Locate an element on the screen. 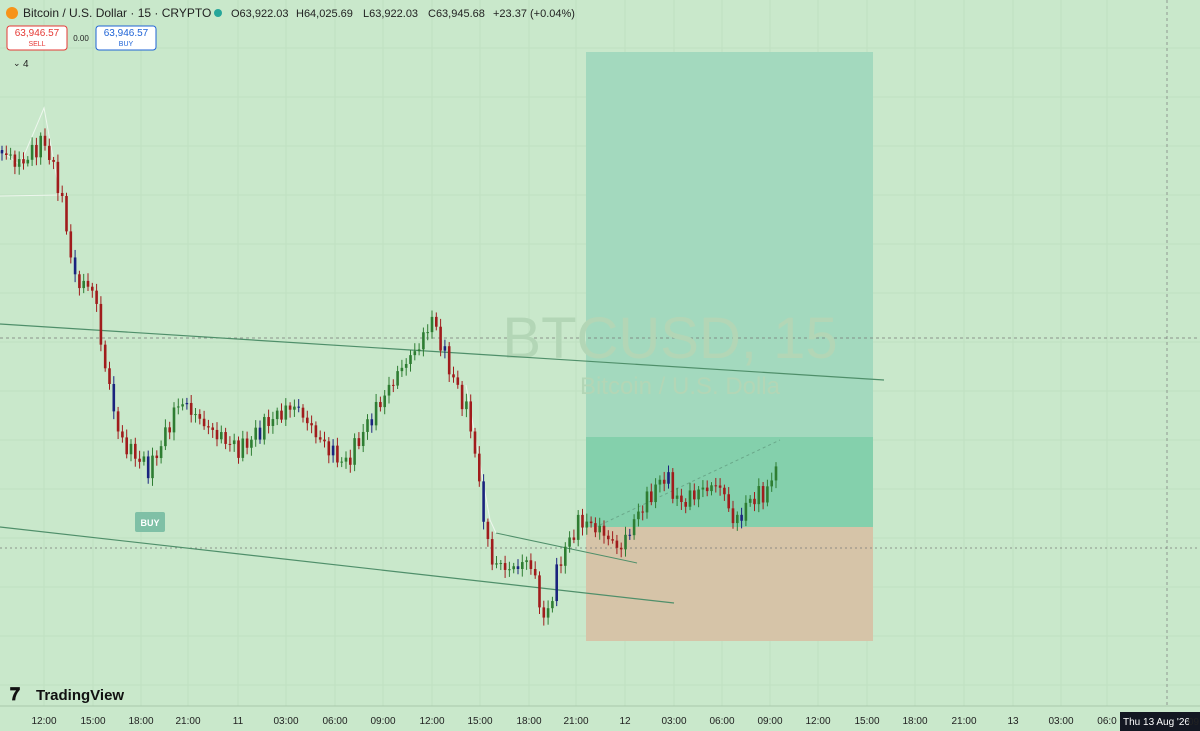 The image size is (1200, 731). time-label: 12:00 is located at coordinates (431, 721).